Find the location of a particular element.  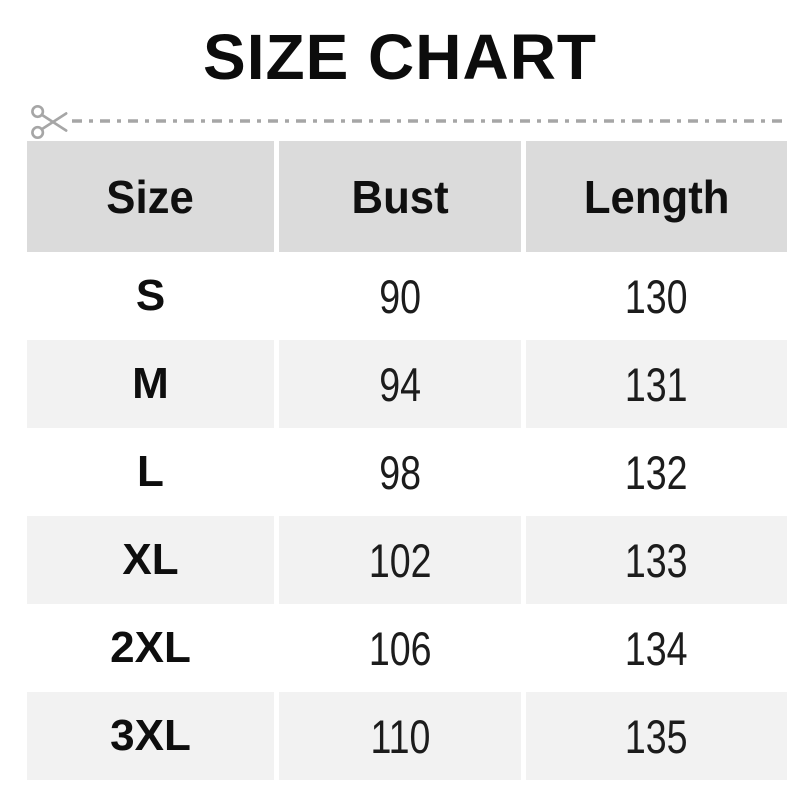

cell-value: 106 is located at coordinates (400, 648).